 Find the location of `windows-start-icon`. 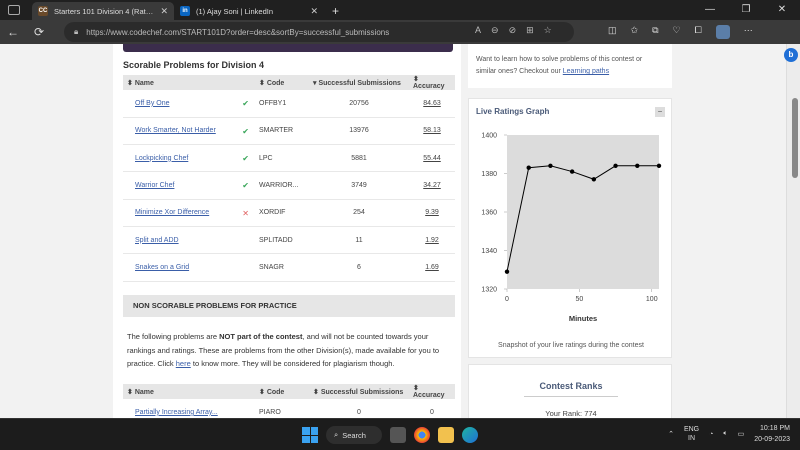

windows-start-icon is located at coordinates (310, 435).